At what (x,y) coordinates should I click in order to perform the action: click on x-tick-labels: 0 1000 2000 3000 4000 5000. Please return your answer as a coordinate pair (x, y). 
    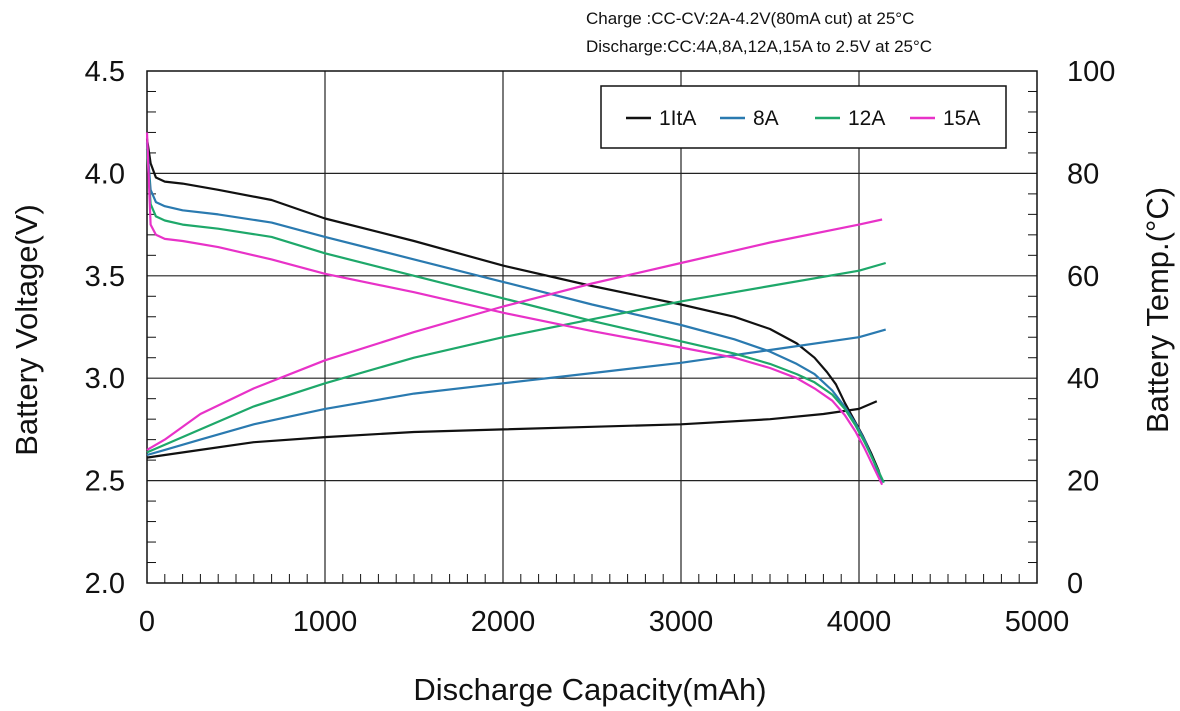
    Looking at the image, I should click on (604, 622).